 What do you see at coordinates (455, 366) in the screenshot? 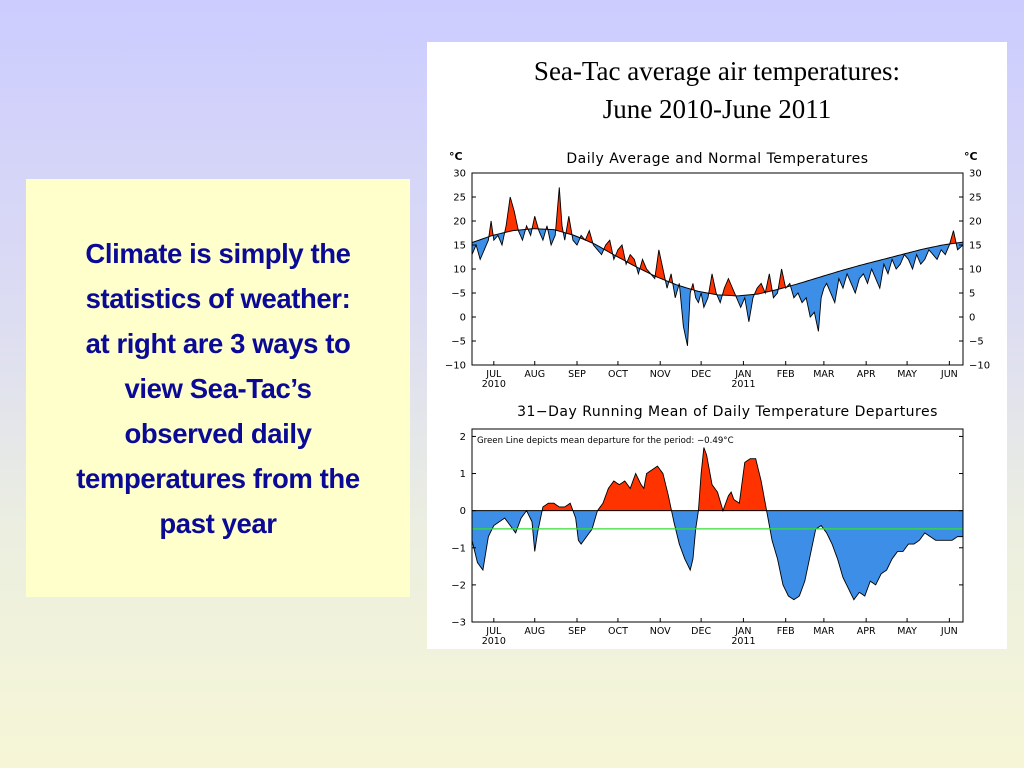
I see `y-tick-label-left: −10` at bounding box center [455, 366].